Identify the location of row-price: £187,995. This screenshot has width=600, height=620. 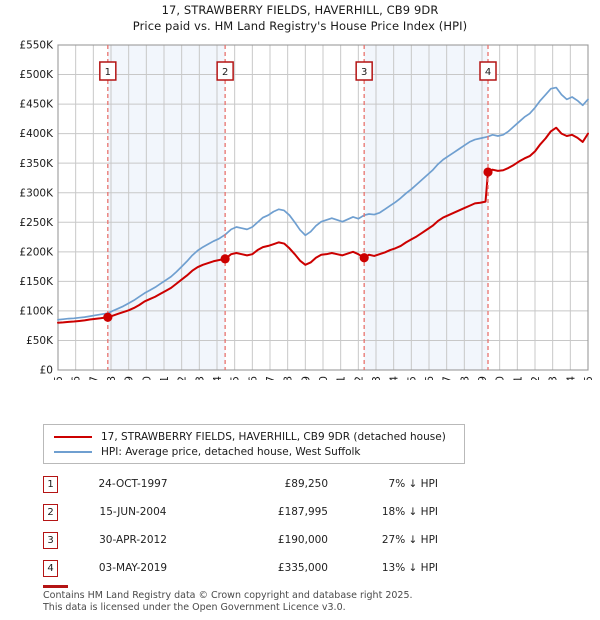
(302, 512).